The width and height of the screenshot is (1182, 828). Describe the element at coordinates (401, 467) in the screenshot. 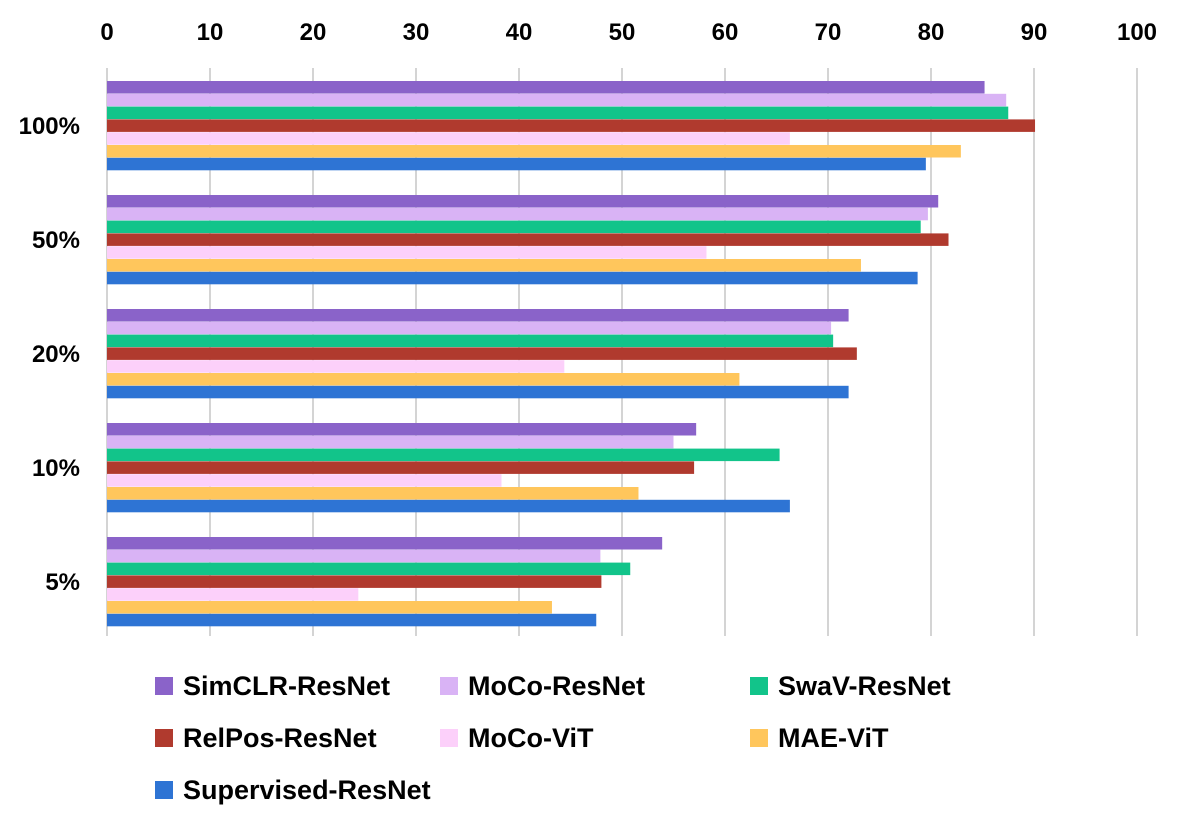

I see `bar-relpos-resnet-10pct` at that location.